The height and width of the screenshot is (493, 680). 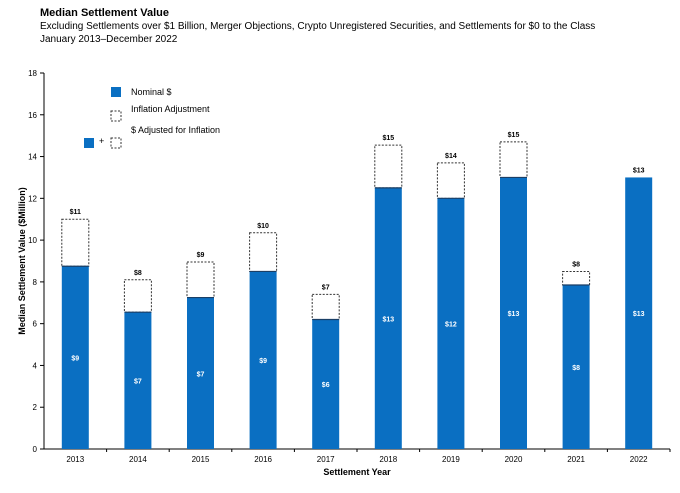 What do you see at coordinates (32, 240) in the screenshot?
I see `y-tick-label: 10` at bounding box center [32, 240].